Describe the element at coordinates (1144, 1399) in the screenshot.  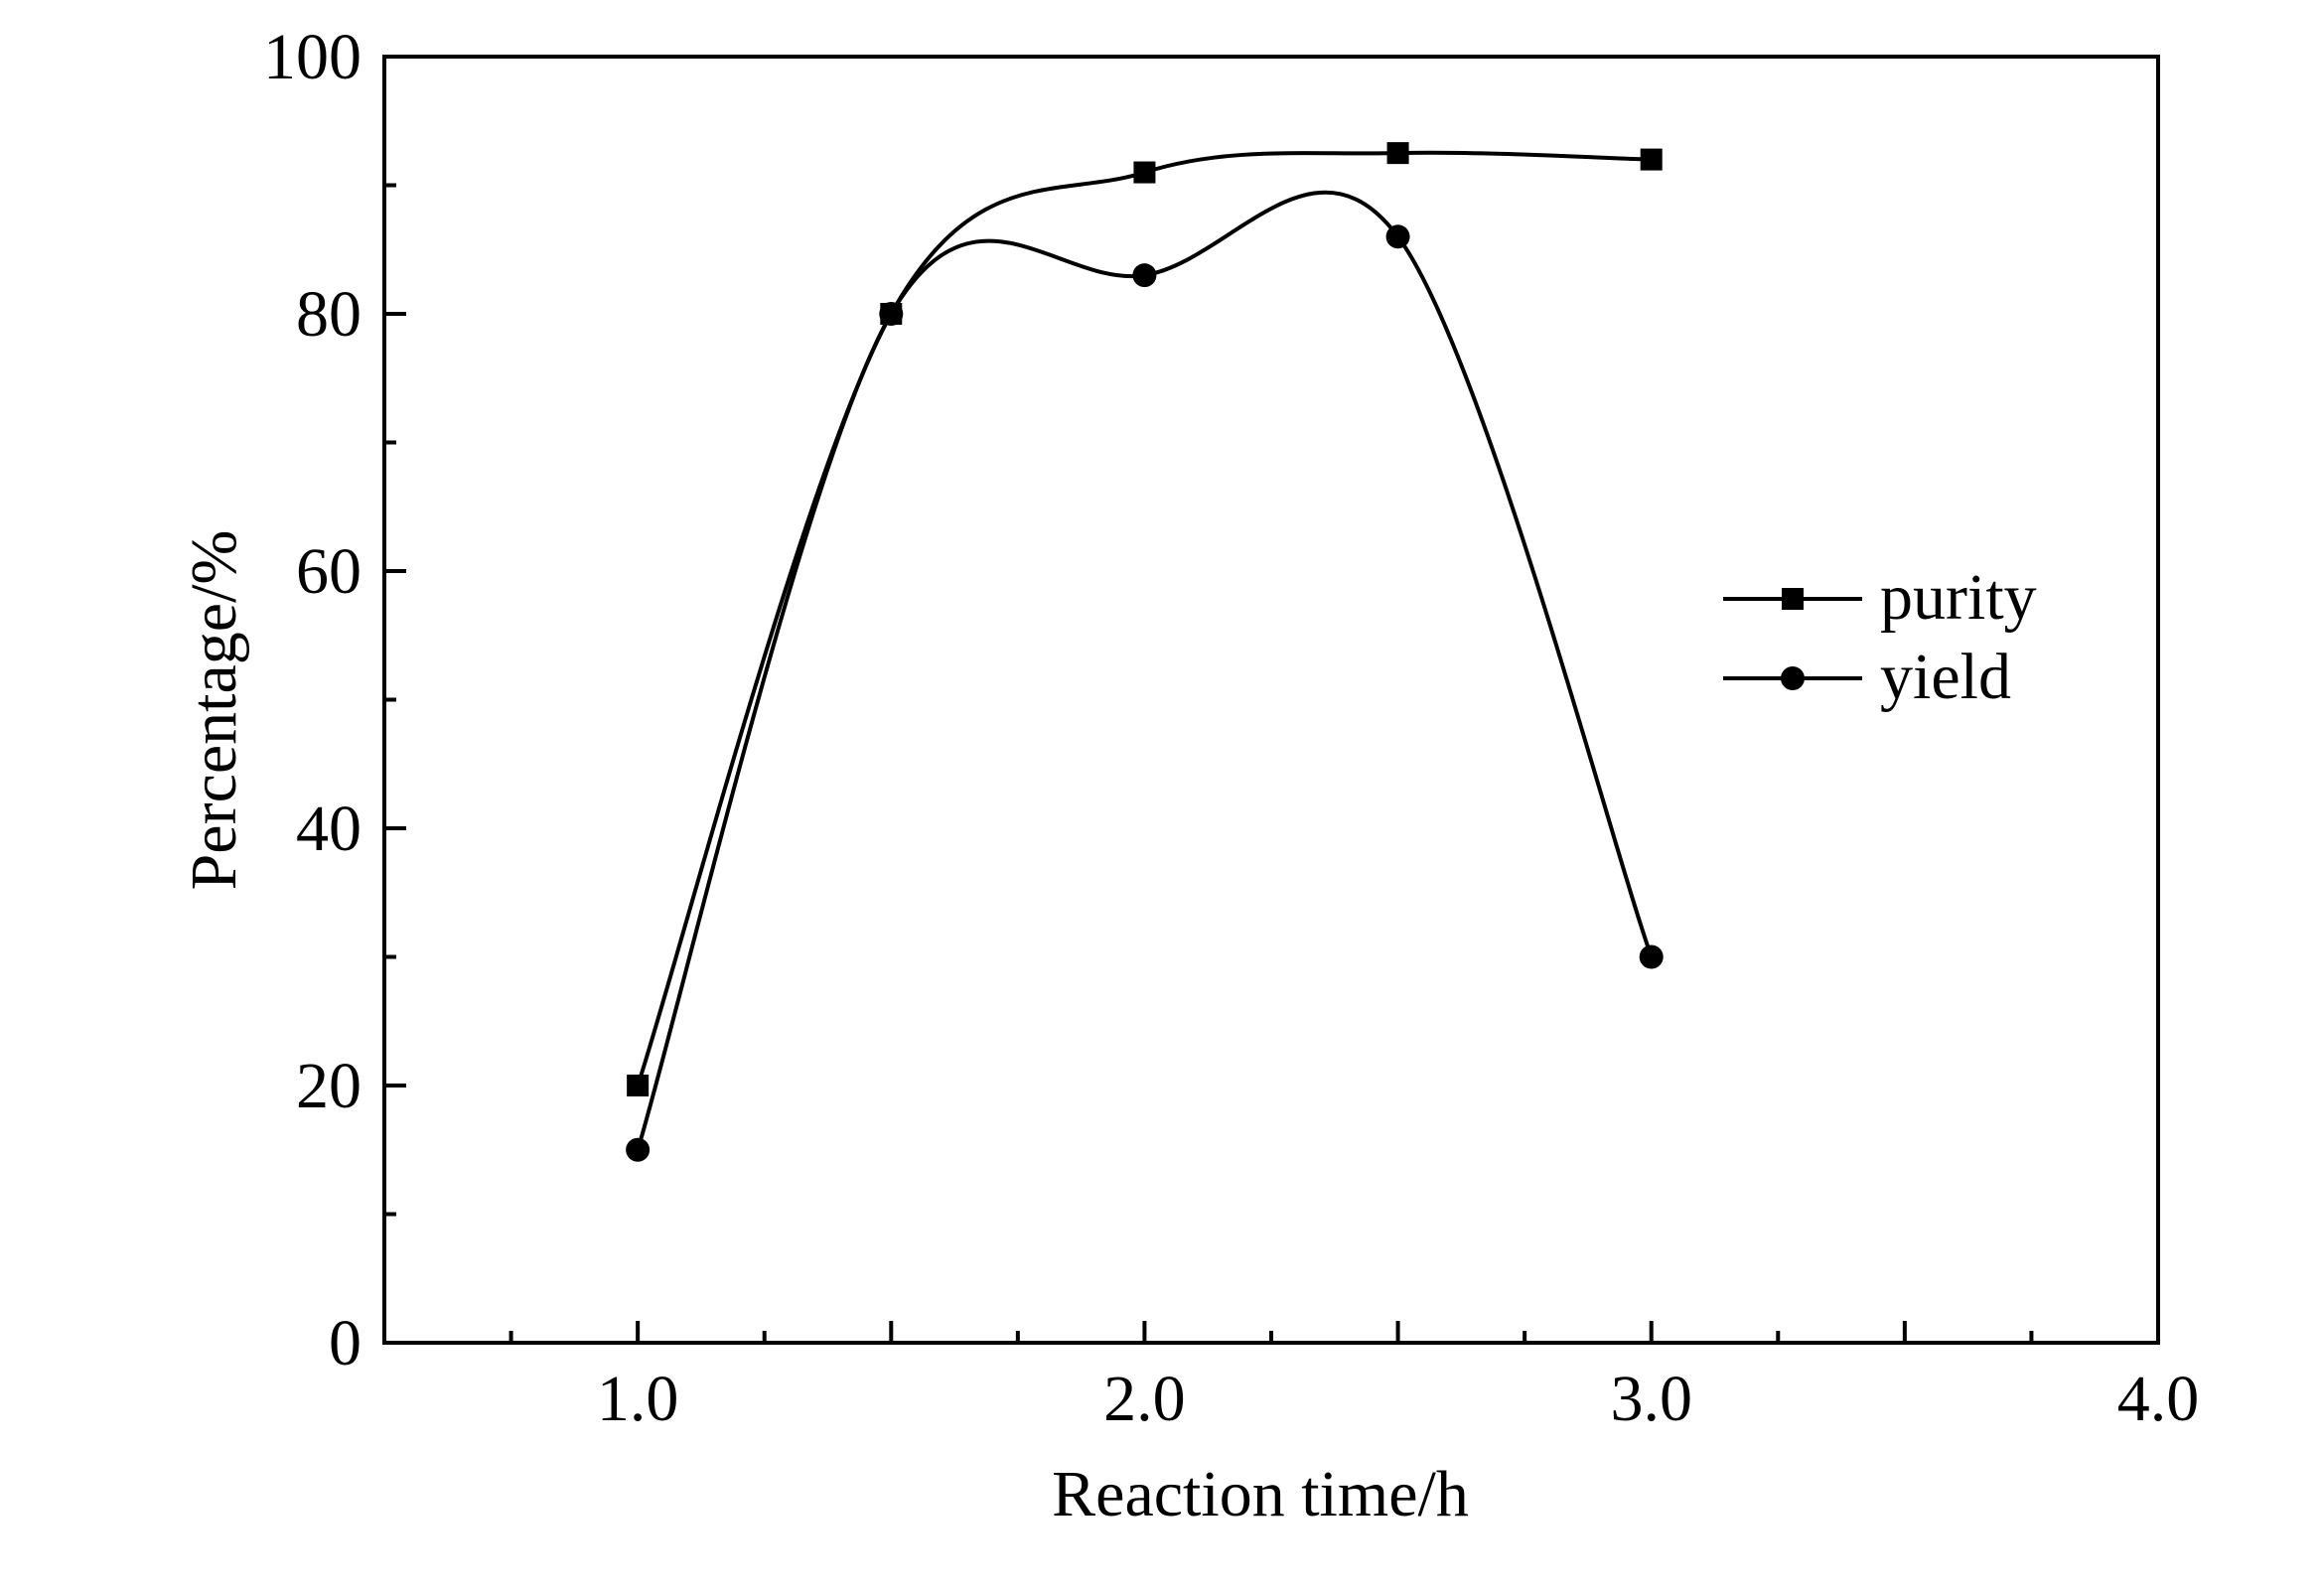
I see `x-tick-label: 2.0` at that location.